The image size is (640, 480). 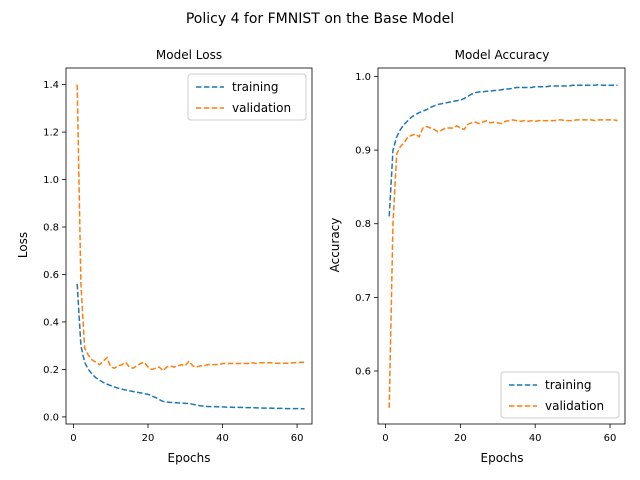 What do you see at coordinates (51, 370) in the screenshot?
I see `loss-y-tick-label: 0.2` at bounding box center [51, 370].